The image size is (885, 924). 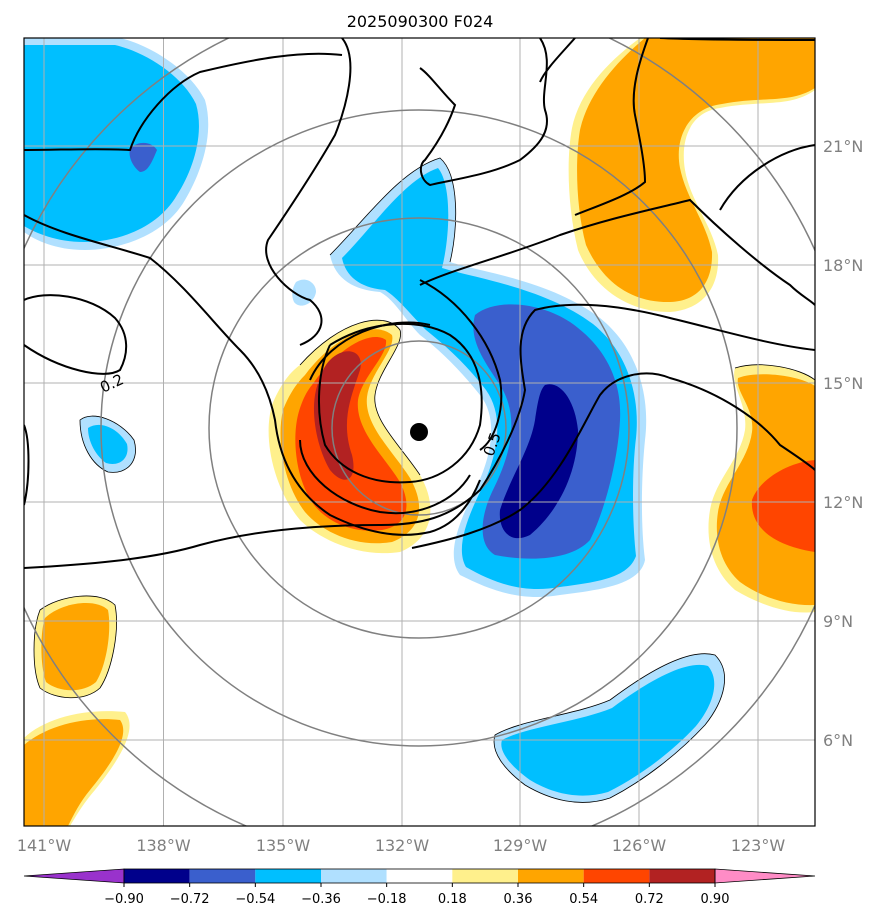 What do you see at coordinates (765, 876) in the screenshot?
I see `colorbar-extend-high` at bounding box center [765, 876].